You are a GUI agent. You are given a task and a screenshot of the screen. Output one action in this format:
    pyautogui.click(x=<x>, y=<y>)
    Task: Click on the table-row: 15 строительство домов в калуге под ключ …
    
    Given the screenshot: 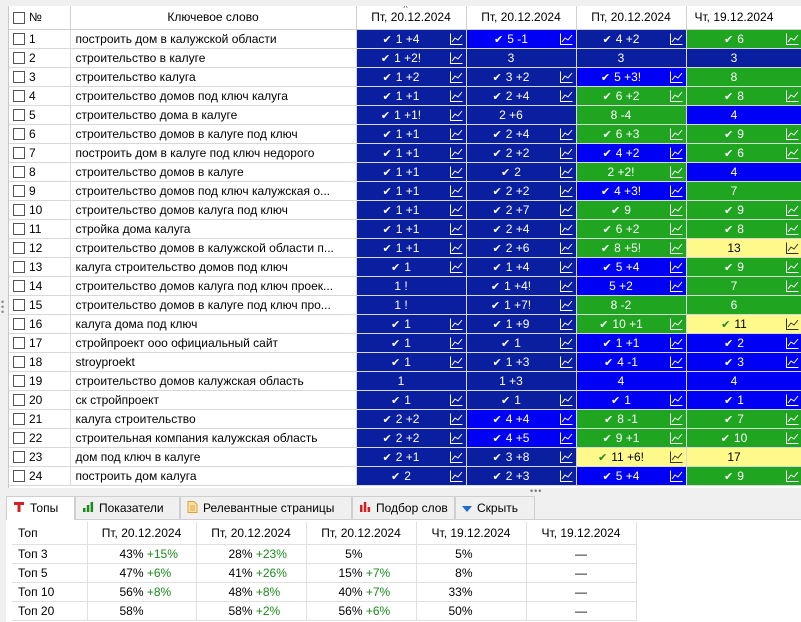 What is the action you would take?
    pyautogui.click(x=405, y=305)
    